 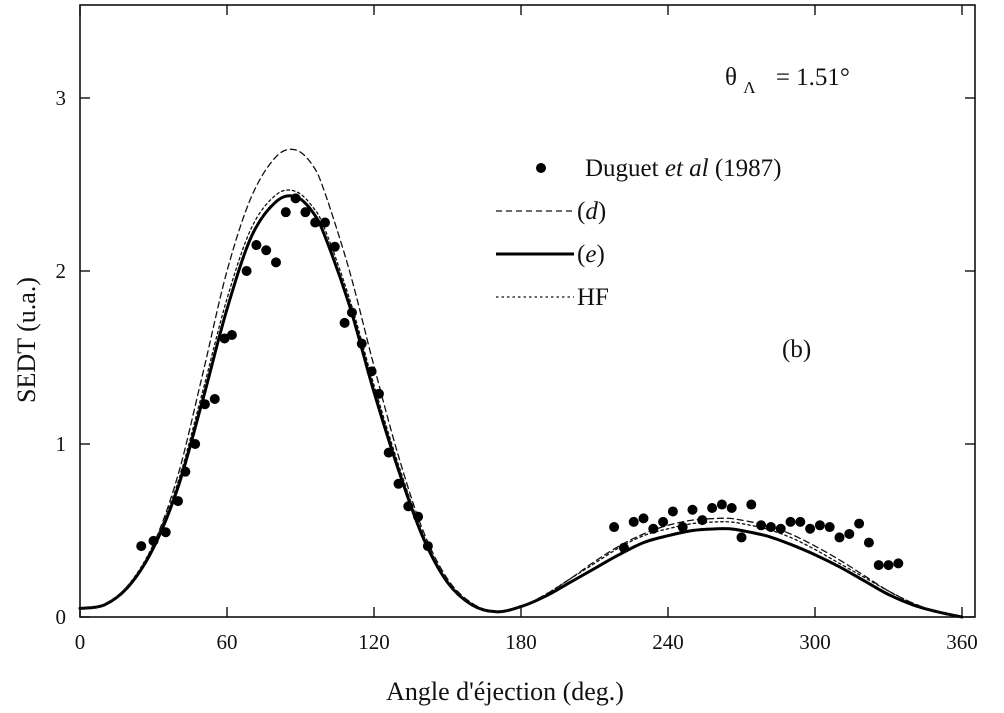 I want to click on legend-label-part: e, so click(x=590, y=254).